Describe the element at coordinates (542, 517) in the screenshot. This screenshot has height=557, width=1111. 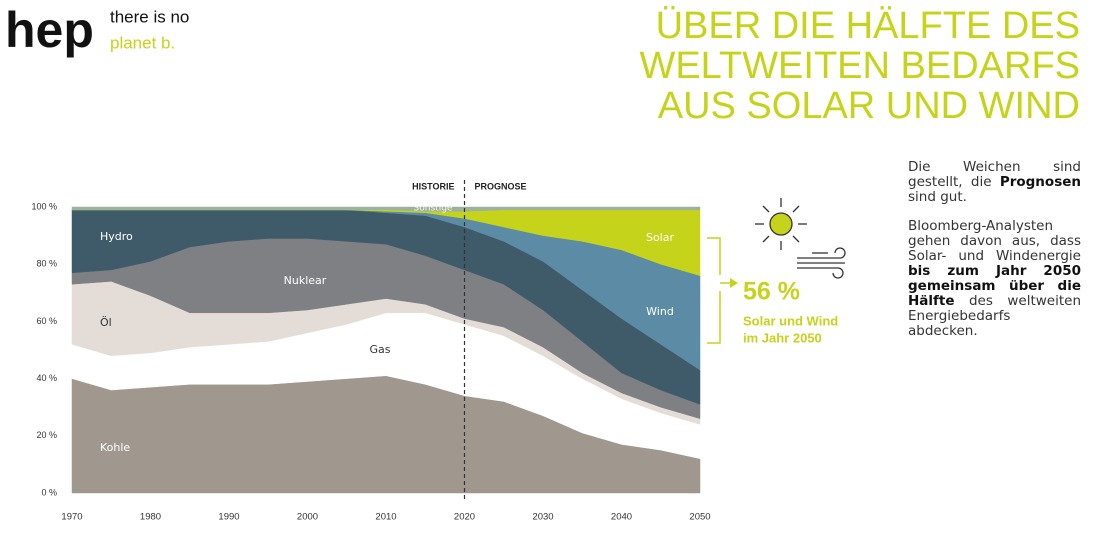
I see `x-tick-label: 2030` at that location.